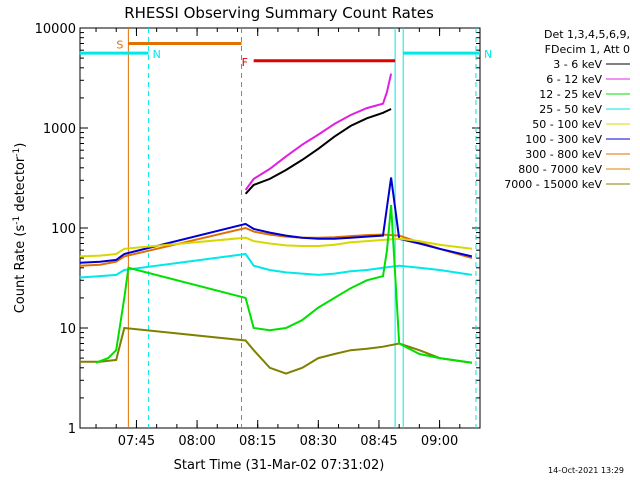 The width and height of the screenshot is (640, 480). I want to click on flag-label: S, so click(119, 44).